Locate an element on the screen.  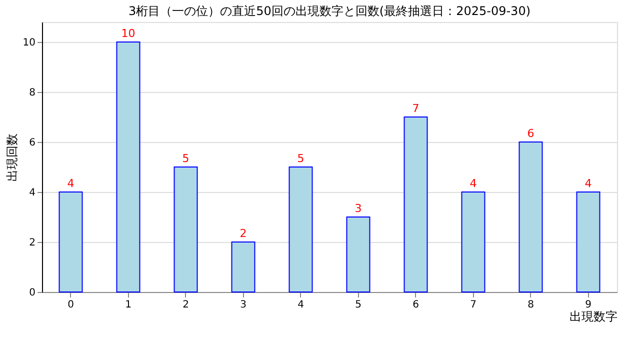
x-tick-label: 1 is located at coordinates (128, 305).